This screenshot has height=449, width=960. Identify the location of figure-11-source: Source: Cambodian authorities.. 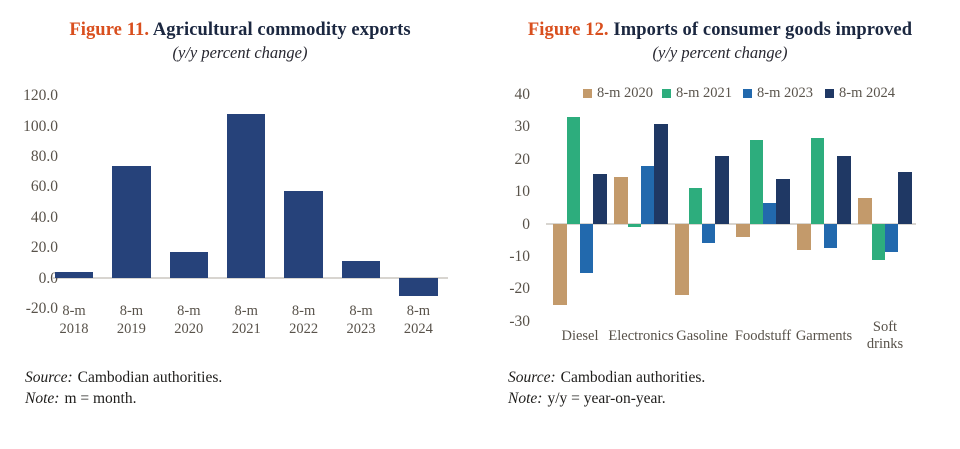
(123, 377).